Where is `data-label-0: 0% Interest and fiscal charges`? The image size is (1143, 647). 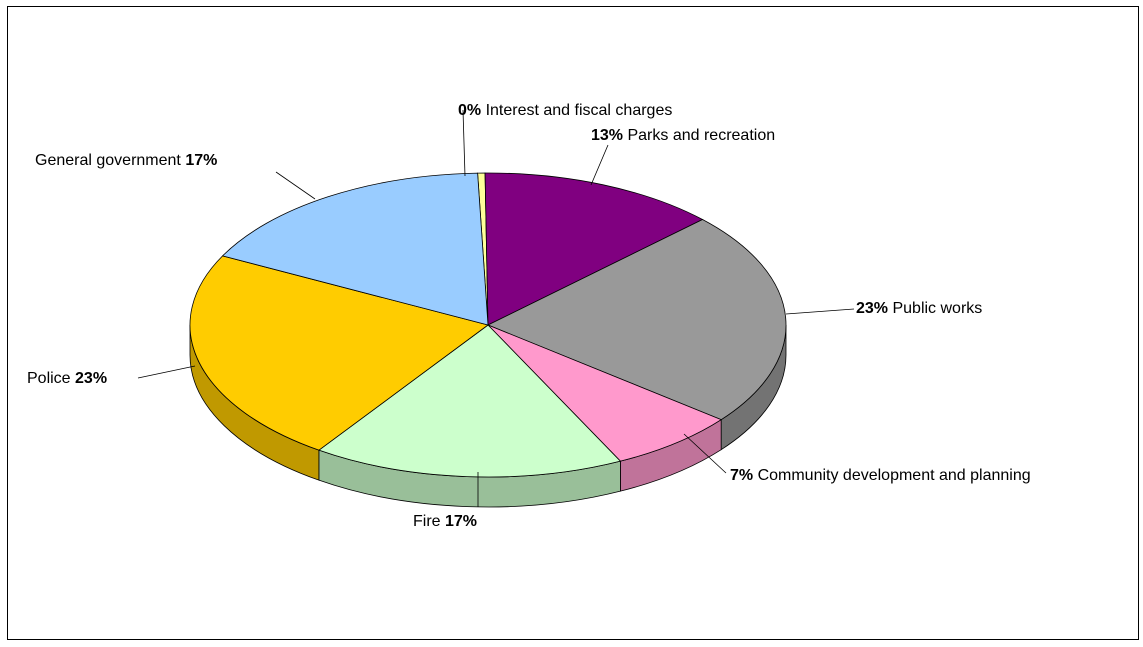
data-label-0: 0% Interest and fiscal charges is located at coordinates (565, 110).